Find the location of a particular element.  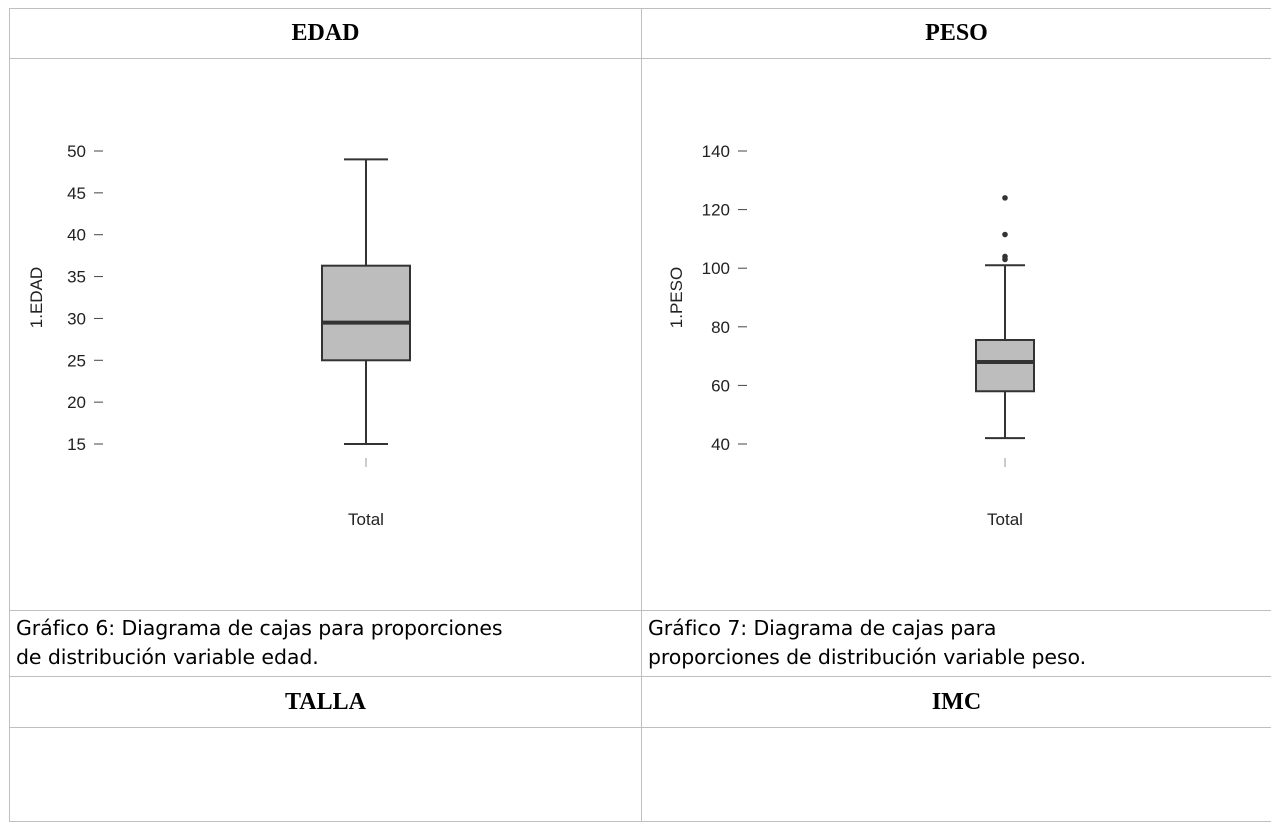

y-axis-label: 1.PESO is located at coordinates (676, 297).